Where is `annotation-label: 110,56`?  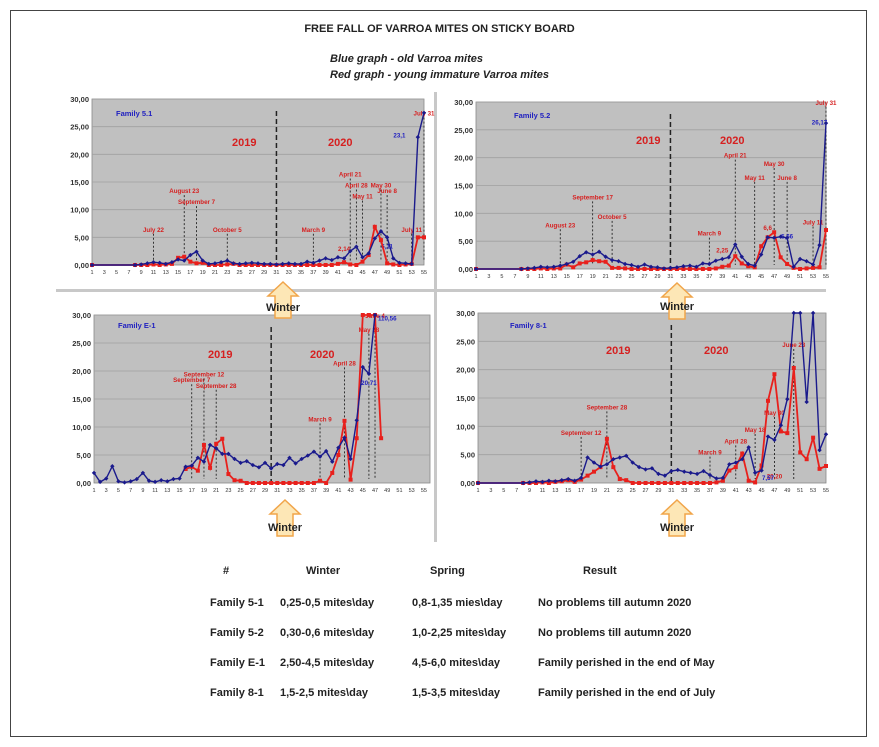
annotation-label: 110,56 is located at coordinates (387, 319).